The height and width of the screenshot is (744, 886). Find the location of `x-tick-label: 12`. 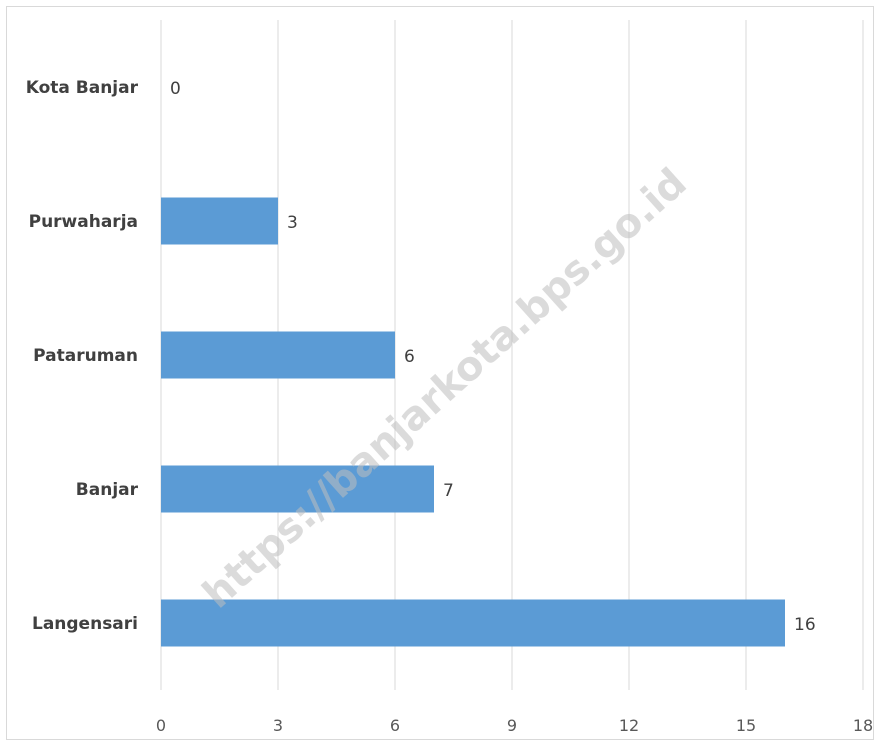

x-tick-label: 12 is located at coordinates (629, 725).